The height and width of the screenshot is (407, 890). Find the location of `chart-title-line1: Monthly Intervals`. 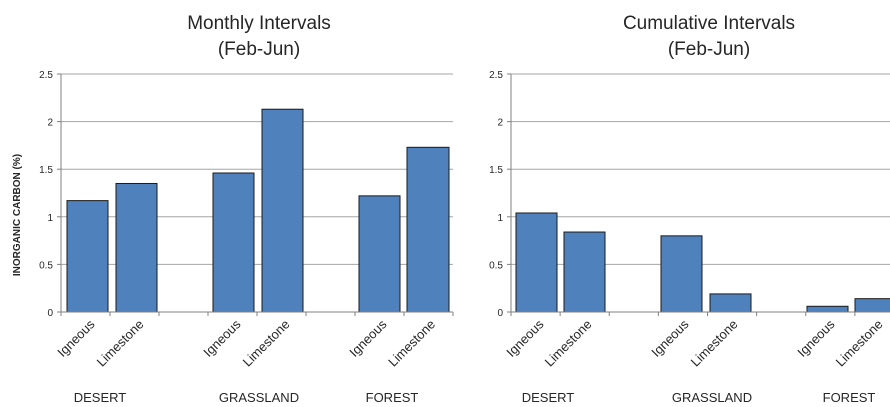

chart-title-line1: Monthly Intervals is located at coordinates (259, 23).